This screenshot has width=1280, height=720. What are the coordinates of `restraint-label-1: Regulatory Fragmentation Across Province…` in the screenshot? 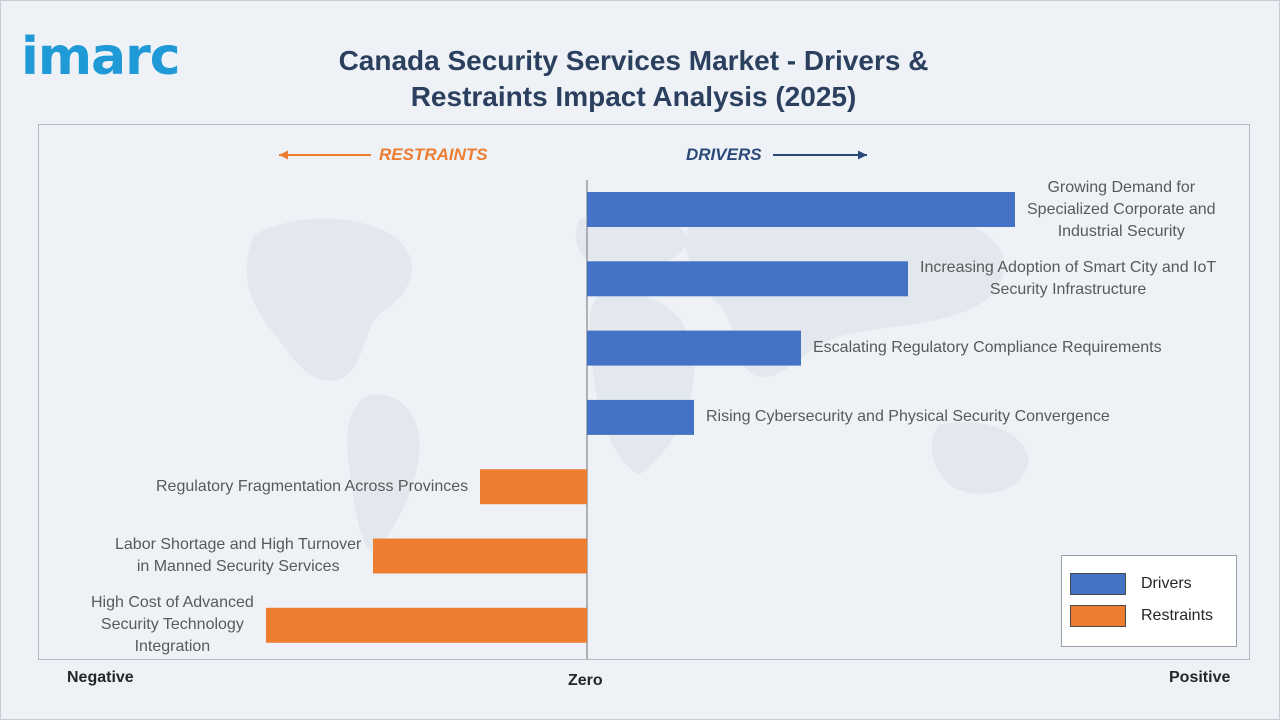 It's located at (312, 486).